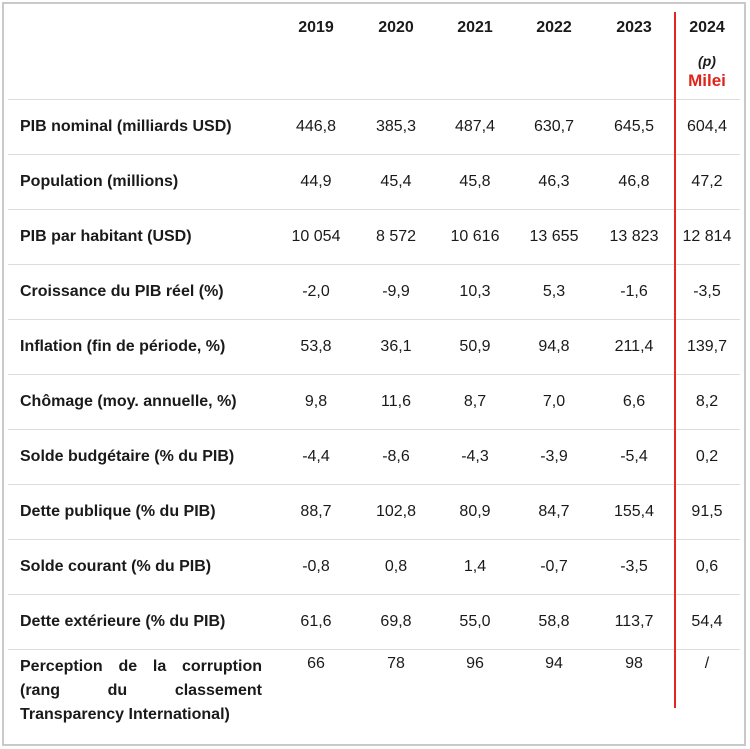 The width and height of the screenshot is (750, 749). I want to click on value-cell: -0,8, so click(316, 566).